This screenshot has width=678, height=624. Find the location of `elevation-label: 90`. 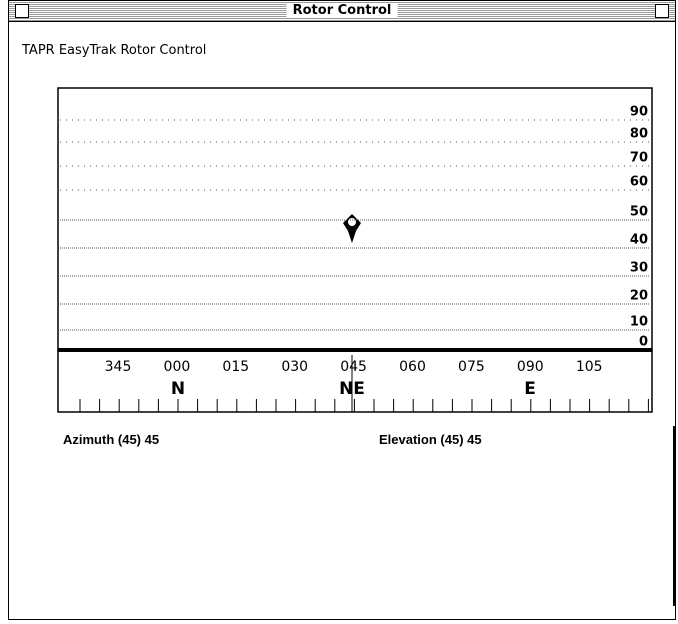

elevation-label: 90 is located at coordinates (639, 112).